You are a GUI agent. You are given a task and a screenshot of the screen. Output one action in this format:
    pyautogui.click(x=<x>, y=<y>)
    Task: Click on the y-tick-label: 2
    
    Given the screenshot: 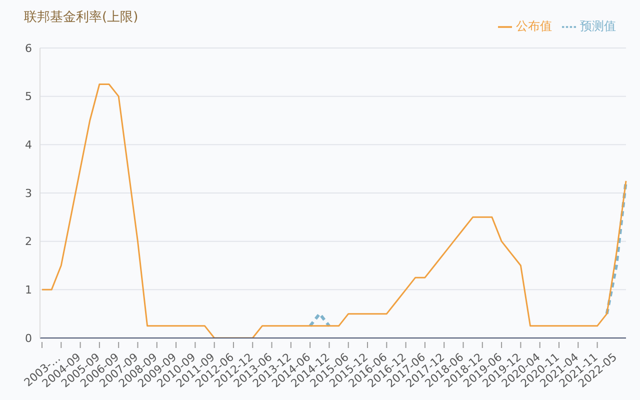 What is the action you would take?
    pyautogui.click(x=28, y=241)
    